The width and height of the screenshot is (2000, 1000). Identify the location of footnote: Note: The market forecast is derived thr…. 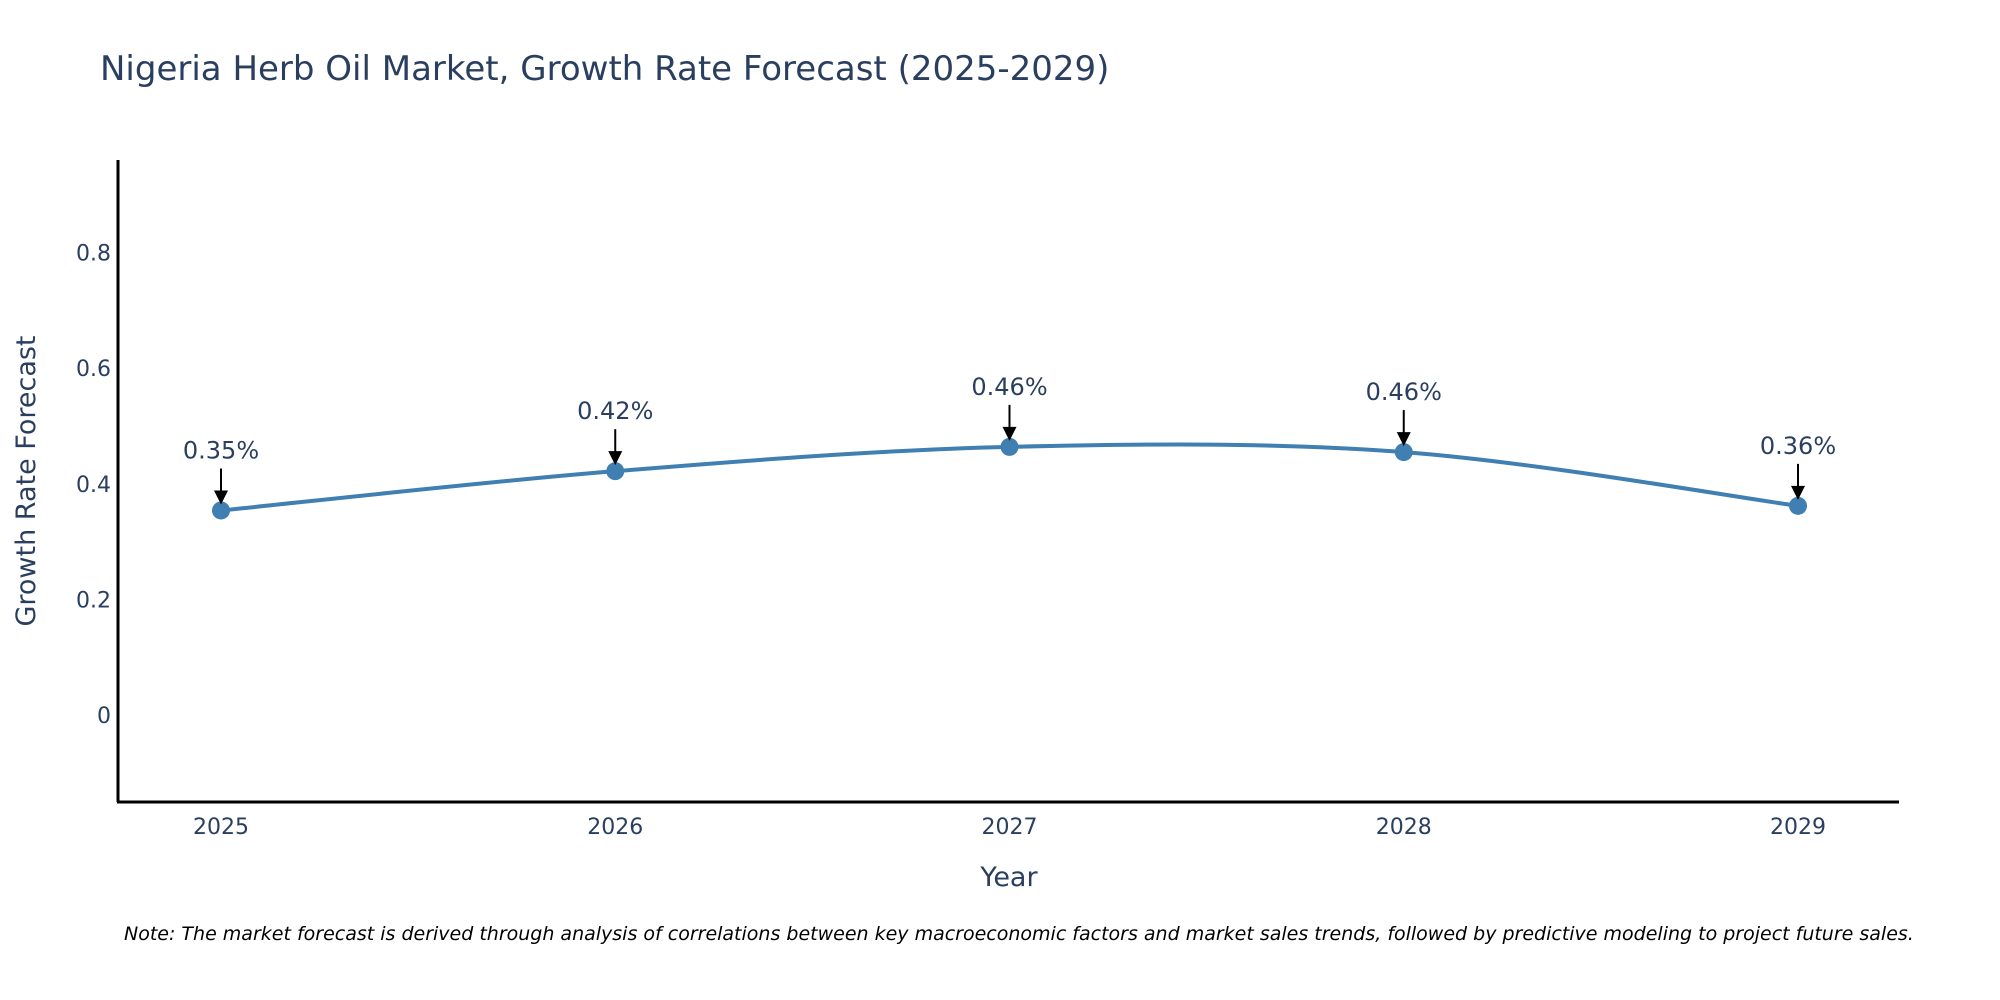
(1019, 934).